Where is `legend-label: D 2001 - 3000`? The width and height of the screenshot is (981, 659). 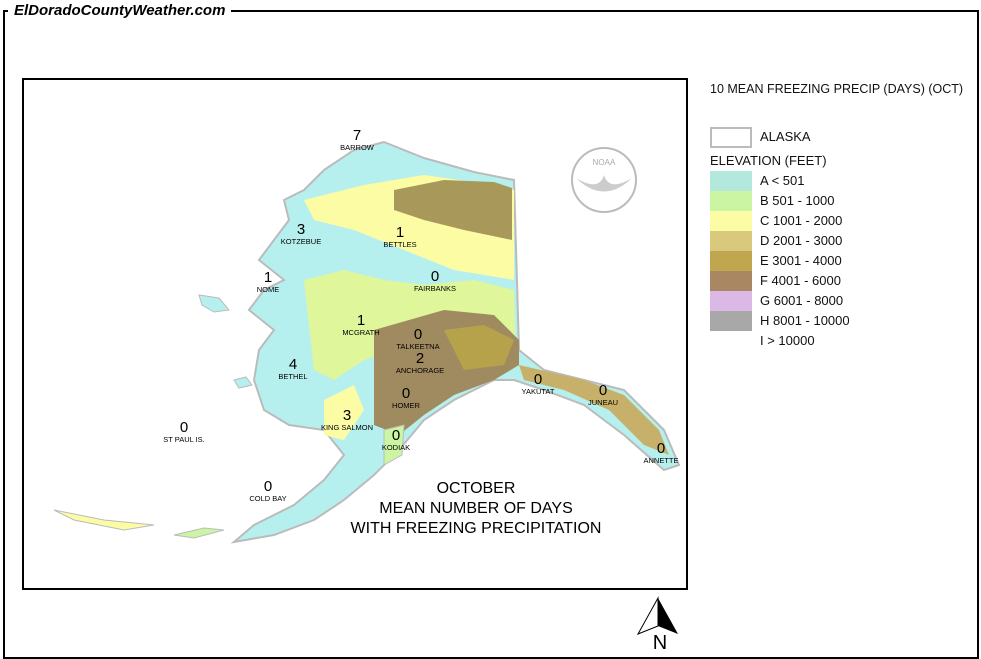
legend-label: D 2001 - 3000 is located at coordinates (801, 240).